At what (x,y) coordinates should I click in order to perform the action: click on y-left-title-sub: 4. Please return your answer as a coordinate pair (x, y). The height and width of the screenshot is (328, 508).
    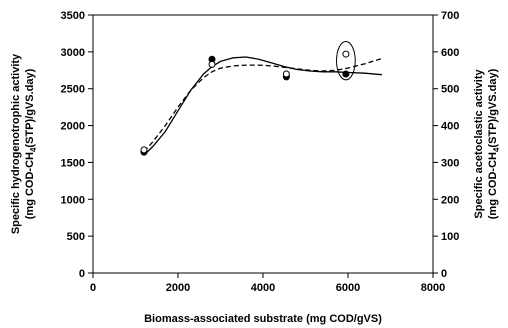
    Looking at the image, I should click on (33, 149).